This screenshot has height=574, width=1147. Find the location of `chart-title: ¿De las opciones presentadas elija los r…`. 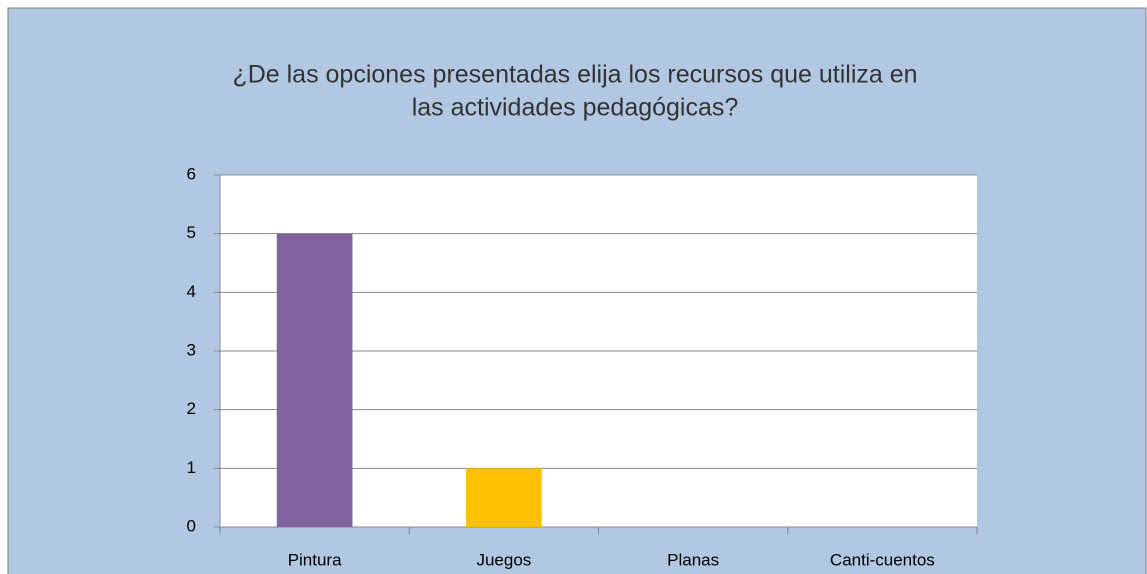

chart-title: ¿De las opciones presentadas elija los r… is located at coordinates (574, 75).